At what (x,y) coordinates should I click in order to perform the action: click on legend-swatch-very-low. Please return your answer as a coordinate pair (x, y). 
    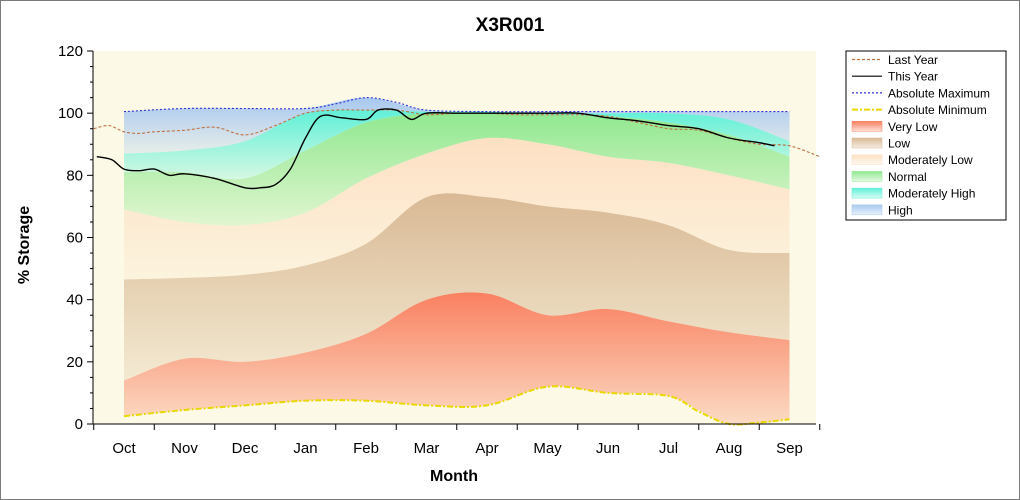
    Looking at the image, I should click on (867, 126).